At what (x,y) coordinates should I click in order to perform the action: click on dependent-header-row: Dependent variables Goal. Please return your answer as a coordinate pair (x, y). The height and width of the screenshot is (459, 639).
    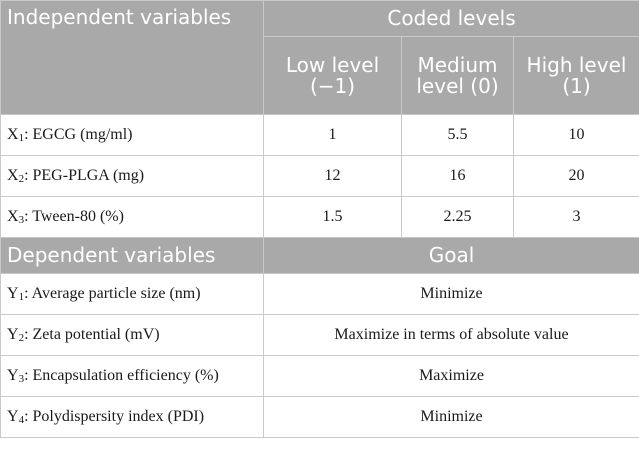
    Looking at the image, I should click on (319, 255).